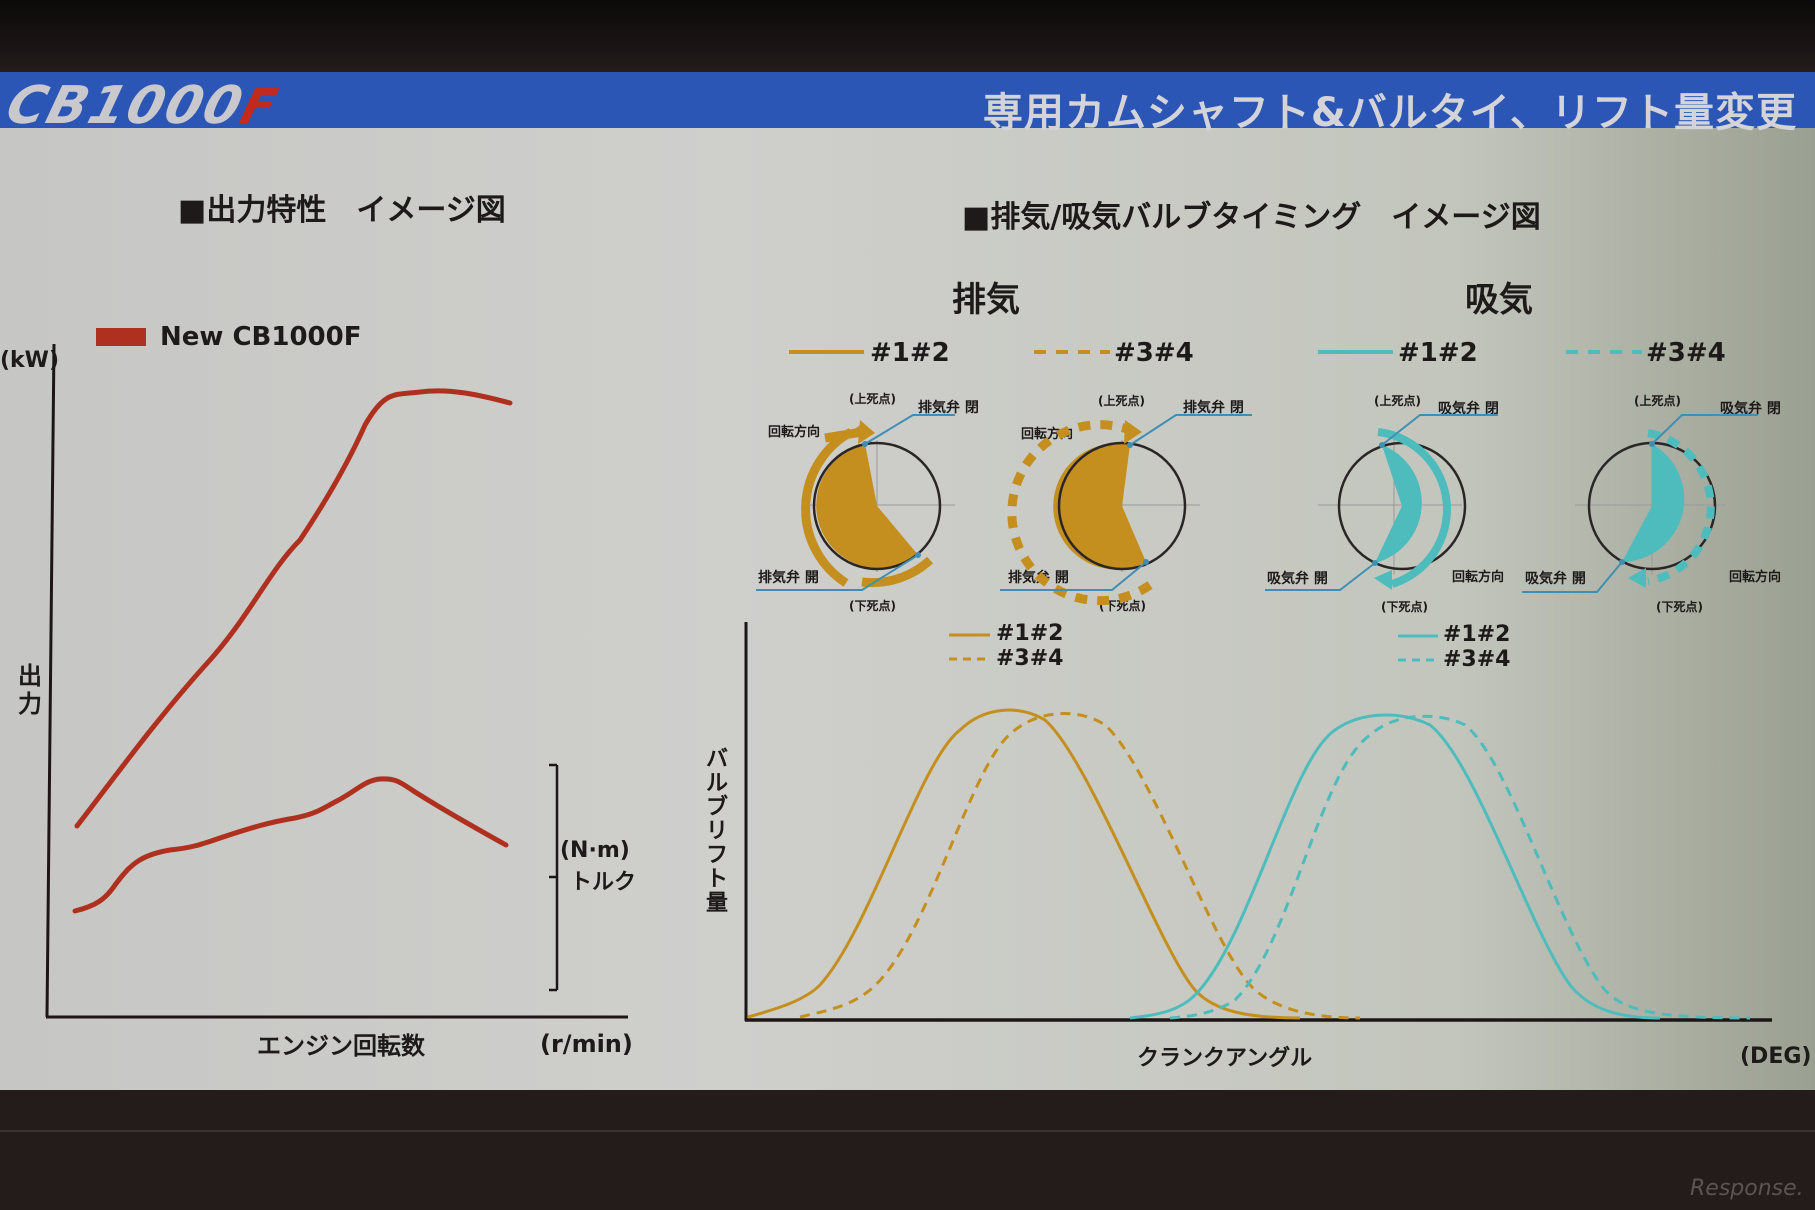  What do you see at coordinates (1030, 658) in the screenshot?
I see `lift-legend-ex-dashed: #3#4` at bounding box center [1030, 658].